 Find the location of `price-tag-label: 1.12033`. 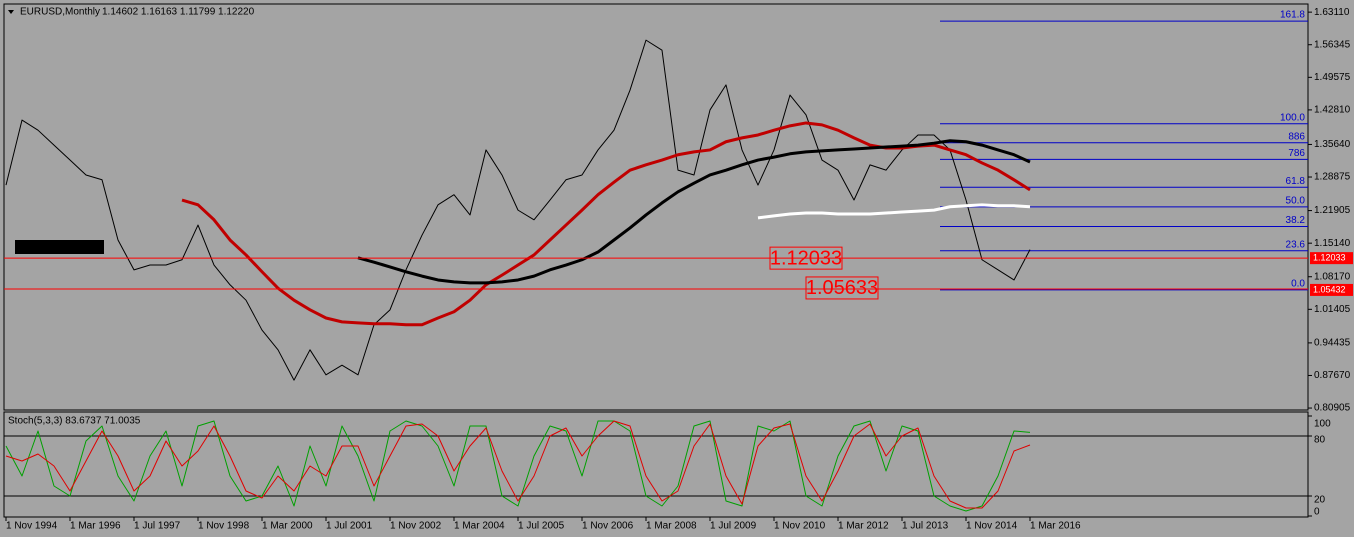

price-tag-label: 1.12033 is located at coordinates (1329, 258).